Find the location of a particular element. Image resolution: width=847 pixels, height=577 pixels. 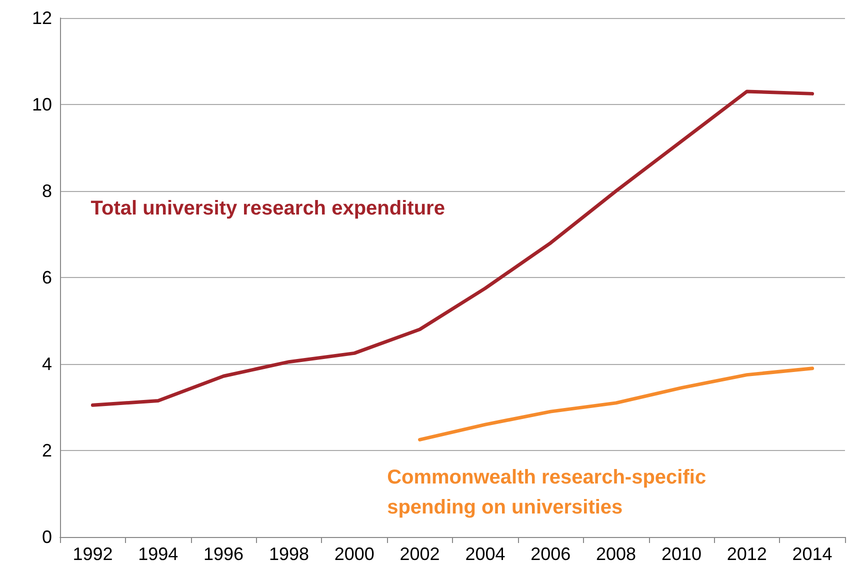

x-tick-label: 2012 is located at coordinates (746, 554).